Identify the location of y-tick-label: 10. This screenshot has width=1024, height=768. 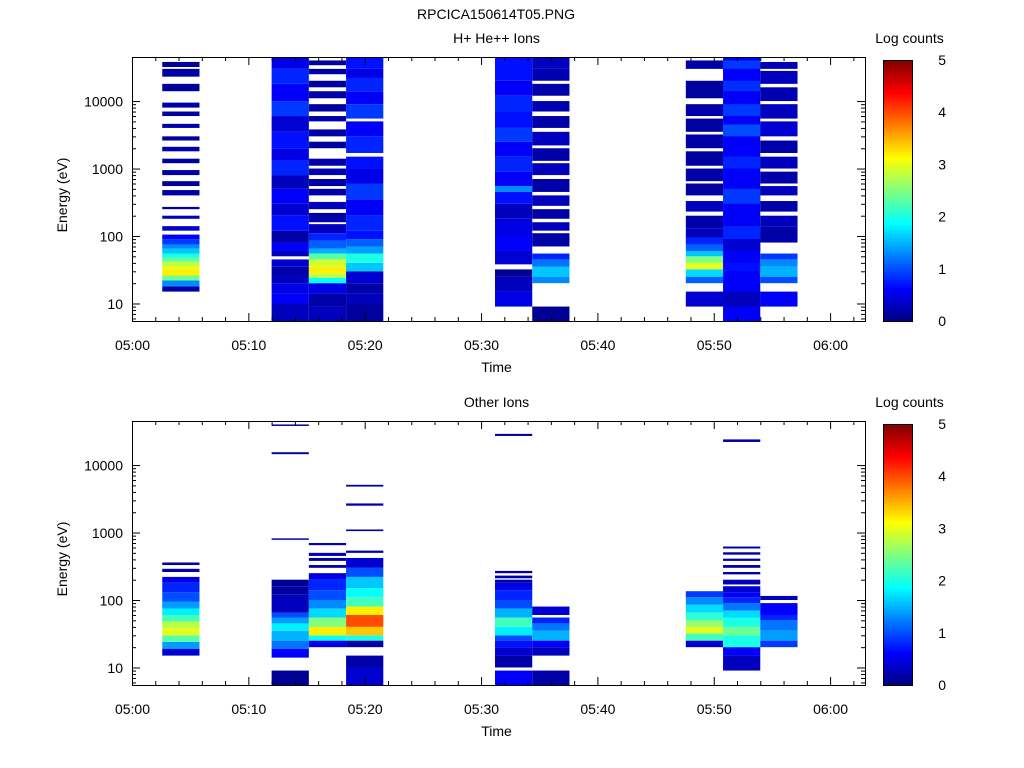
(115, 304).